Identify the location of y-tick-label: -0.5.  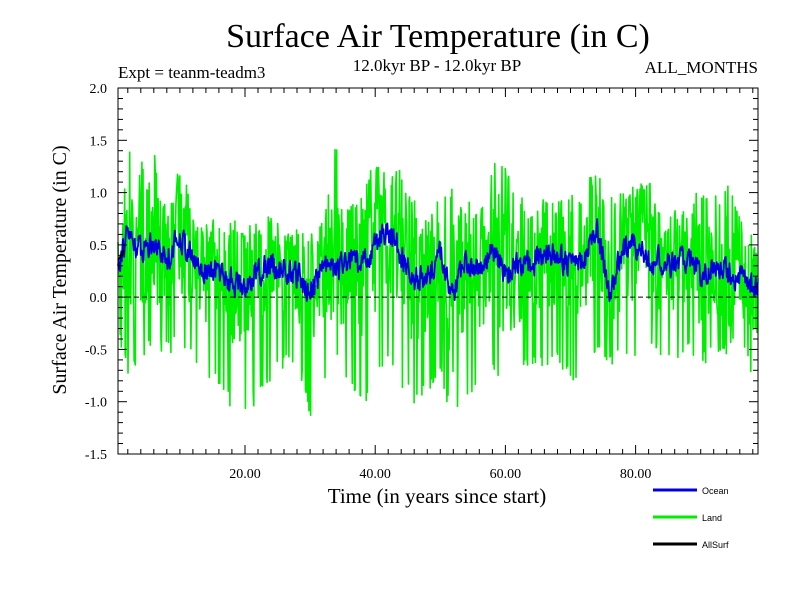
(96, 350).